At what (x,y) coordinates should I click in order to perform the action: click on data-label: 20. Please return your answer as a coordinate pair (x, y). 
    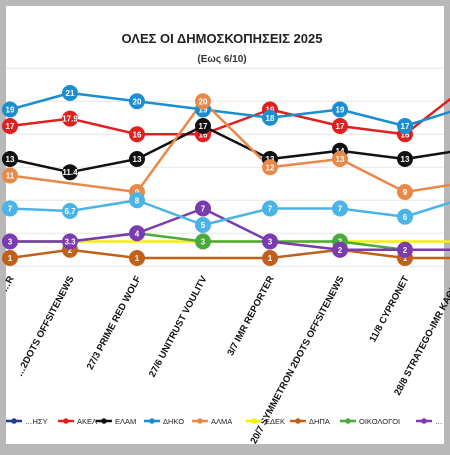
    Looking at the image, I should click on (137, 101).